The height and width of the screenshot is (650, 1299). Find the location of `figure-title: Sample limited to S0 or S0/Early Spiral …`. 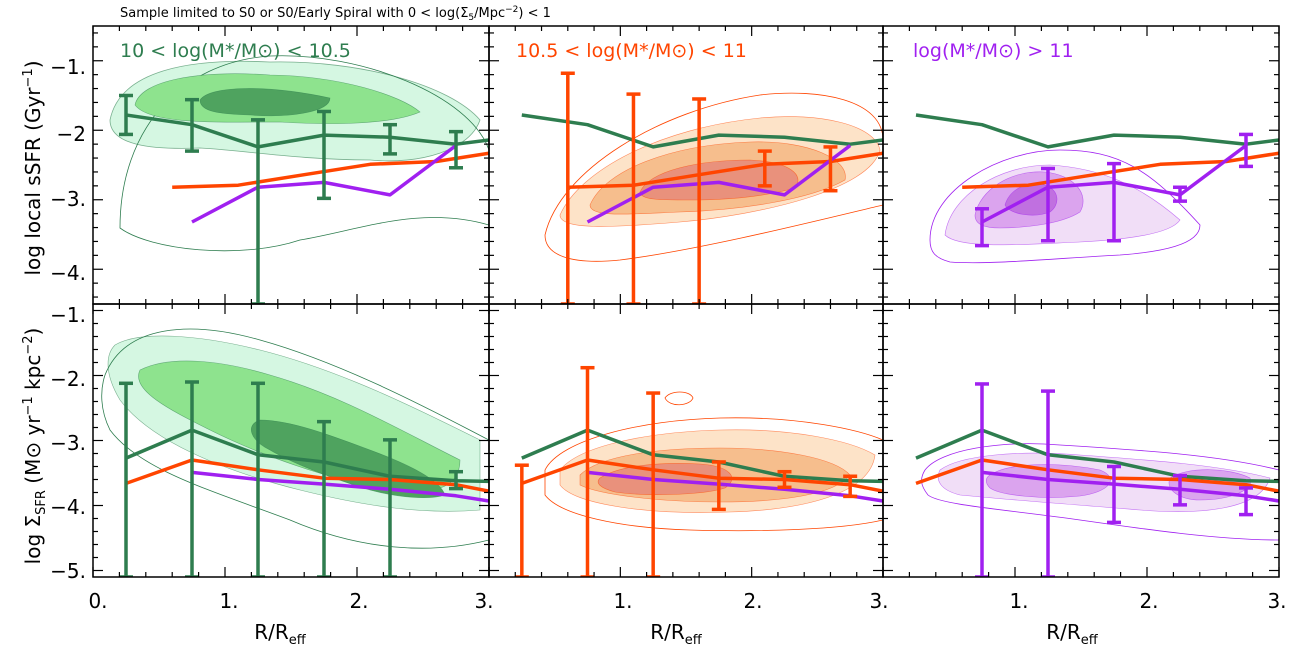

figure-title: Sample limited to S0 or S0/Early Spiral … is located at coordinates (335, 14).